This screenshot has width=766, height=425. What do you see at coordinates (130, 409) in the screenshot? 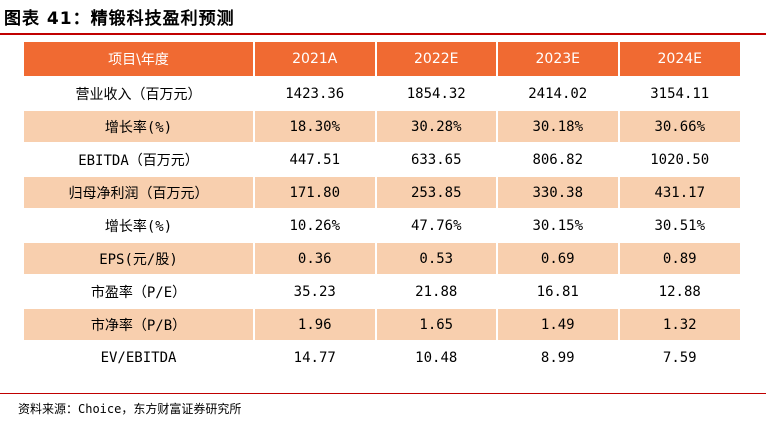
I see `source-note: 资料来源：Choice，东方财富证券研究所` at bounding box center [130, 409].